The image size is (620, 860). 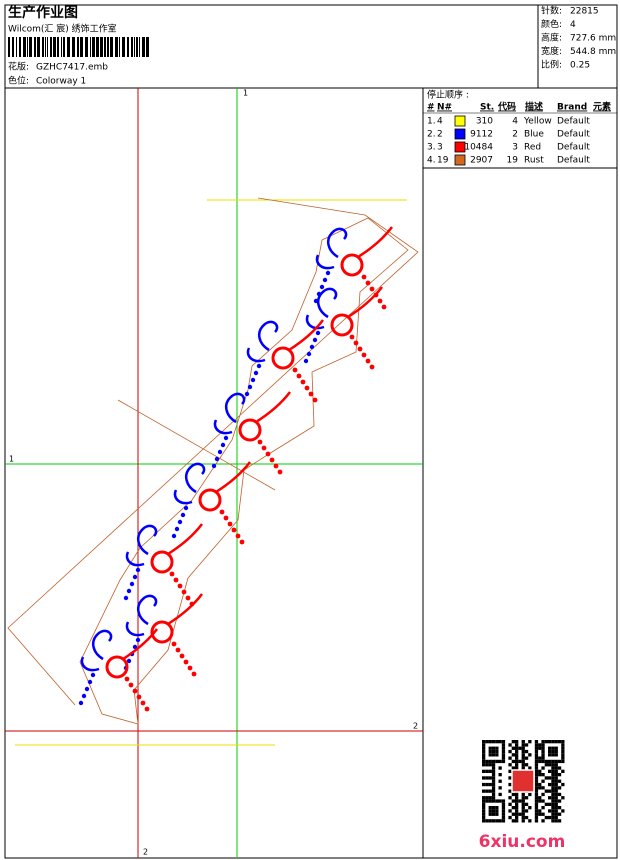 I want to click on info-label: 高度:, so click(x=551, y=38).